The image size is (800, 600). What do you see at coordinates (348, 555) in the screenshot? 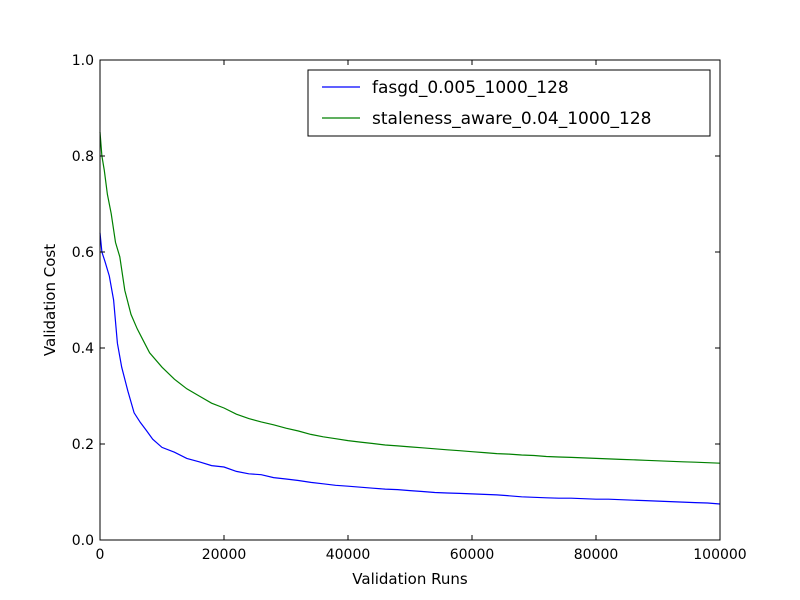
I see `x-tick-label: 40000` at bounding box center [348, 555].